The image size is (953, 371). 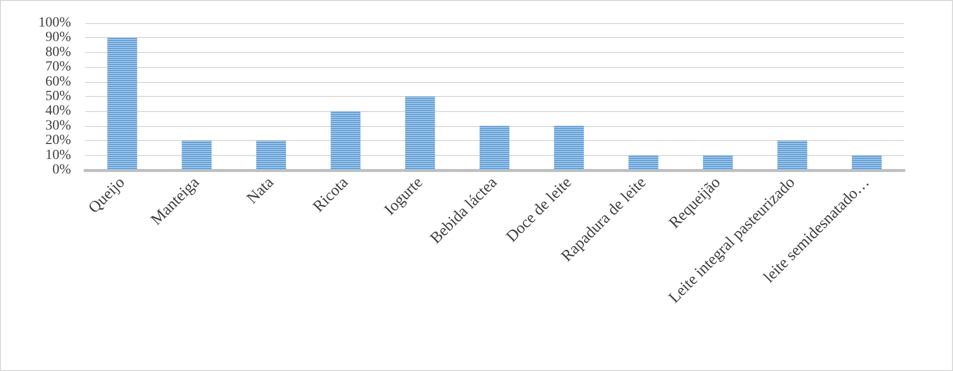 What do you see at coordinates (58, 67) in the screenshot?
I see `y-tick-label: 70%` at bounding box center [58, 67].